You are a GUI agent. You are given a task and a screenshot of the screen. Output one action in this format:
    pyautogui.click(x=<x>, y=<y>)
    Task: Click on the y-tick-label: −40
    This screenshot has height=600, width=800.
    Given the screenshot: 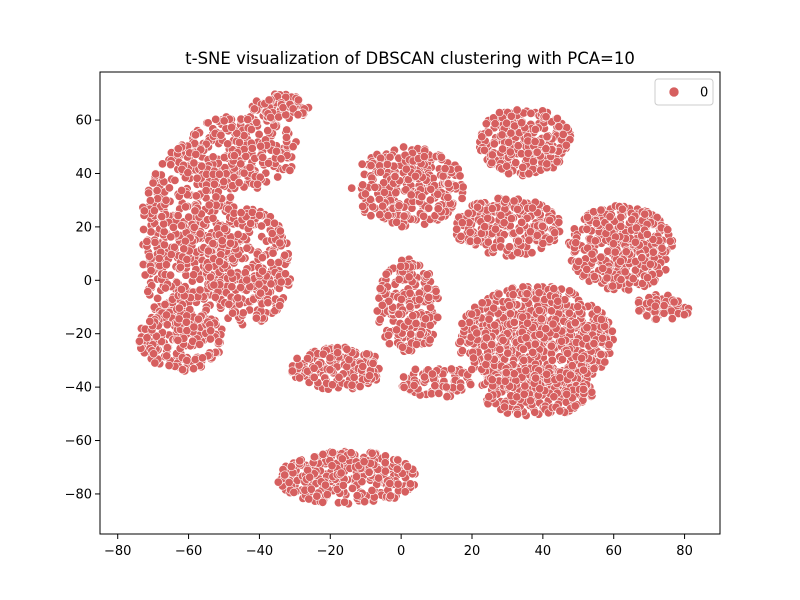 What is the action you would take?
    pyautogui.click(x=78, y=388)
    